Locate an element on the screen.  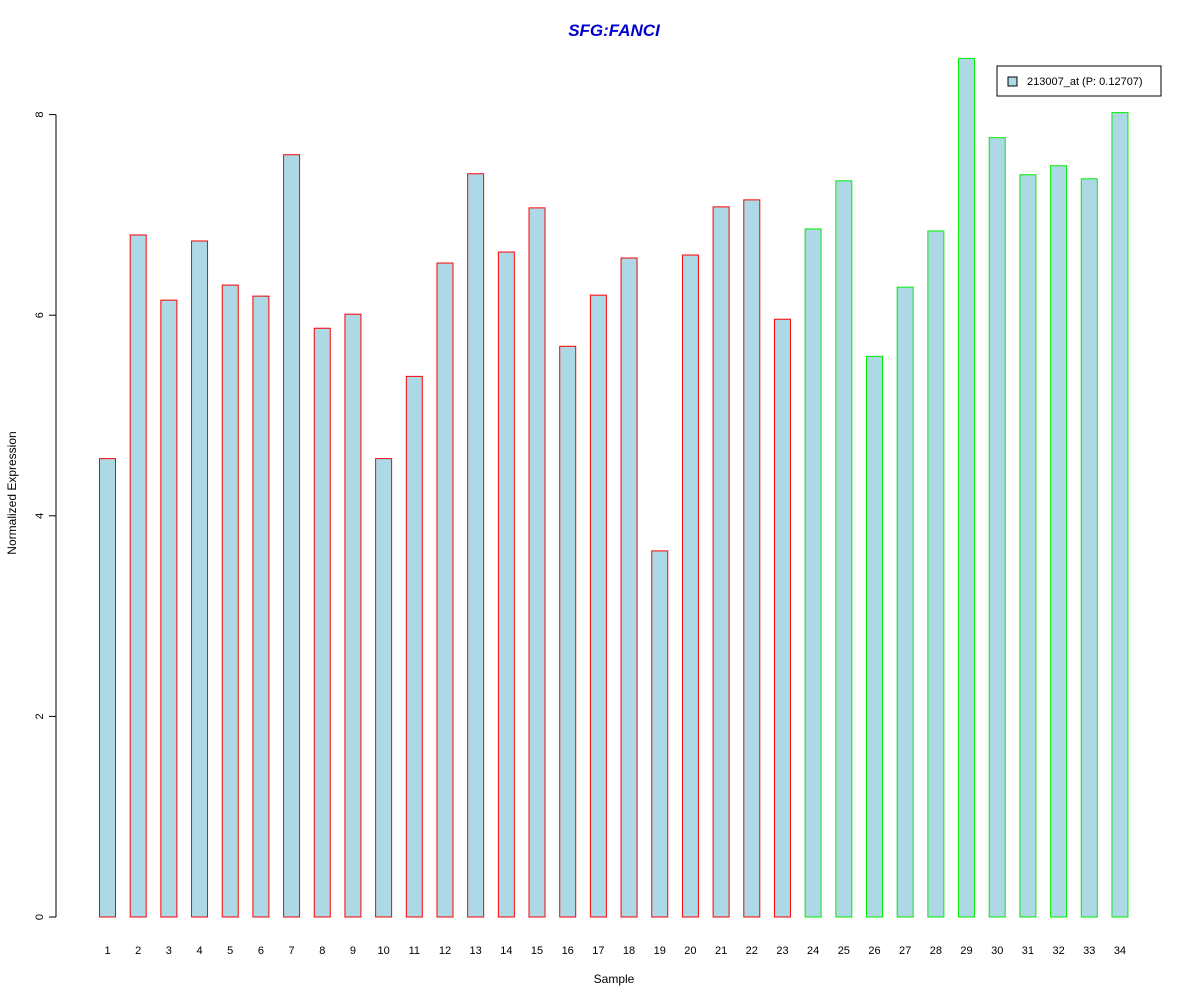
legend-label: 213007_at (P: 0.12707) is located at coordinates (1085, 82).